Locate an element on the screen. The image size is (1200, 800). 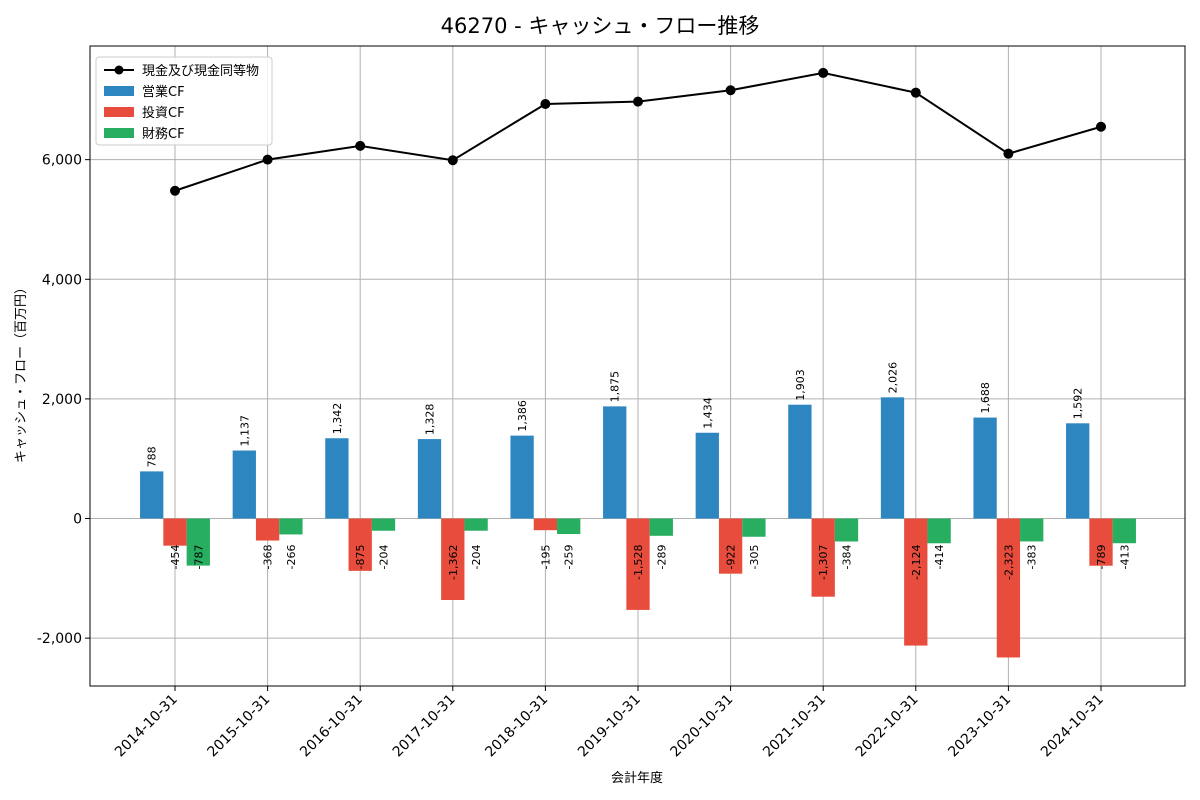
x-tick-label: 2014-10-31 is located at coordinates (146, 726).